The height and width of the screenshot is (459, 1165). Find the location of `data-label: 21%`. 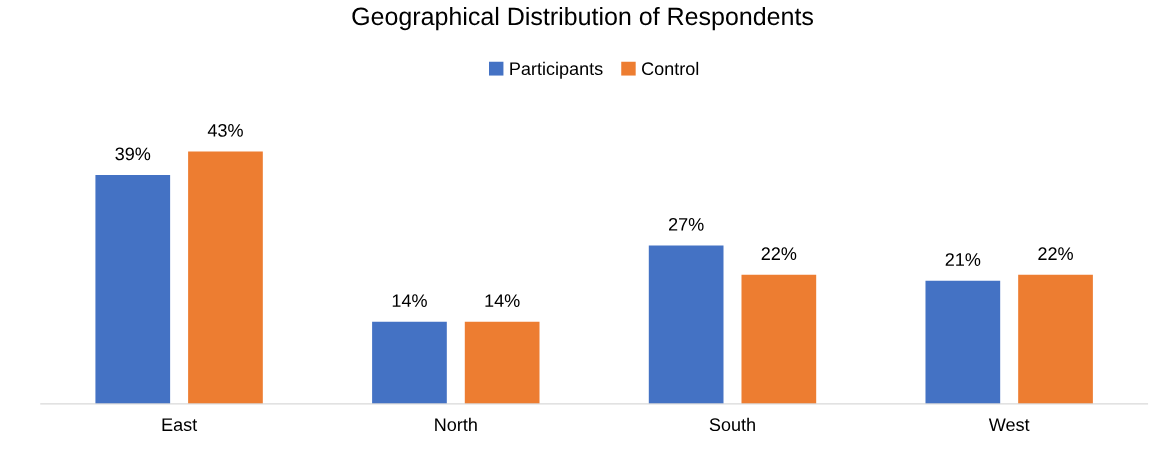

data-label: 21% is located at coordinates (963, 259).